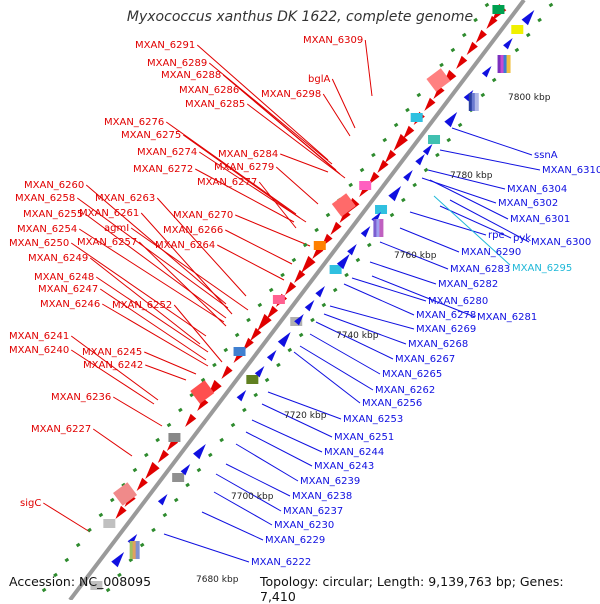  What do you see at coordinates (80, 581) in the screenshot?
I see `accession-text: Accession: NC_008095` at bounding box center [80, 581].